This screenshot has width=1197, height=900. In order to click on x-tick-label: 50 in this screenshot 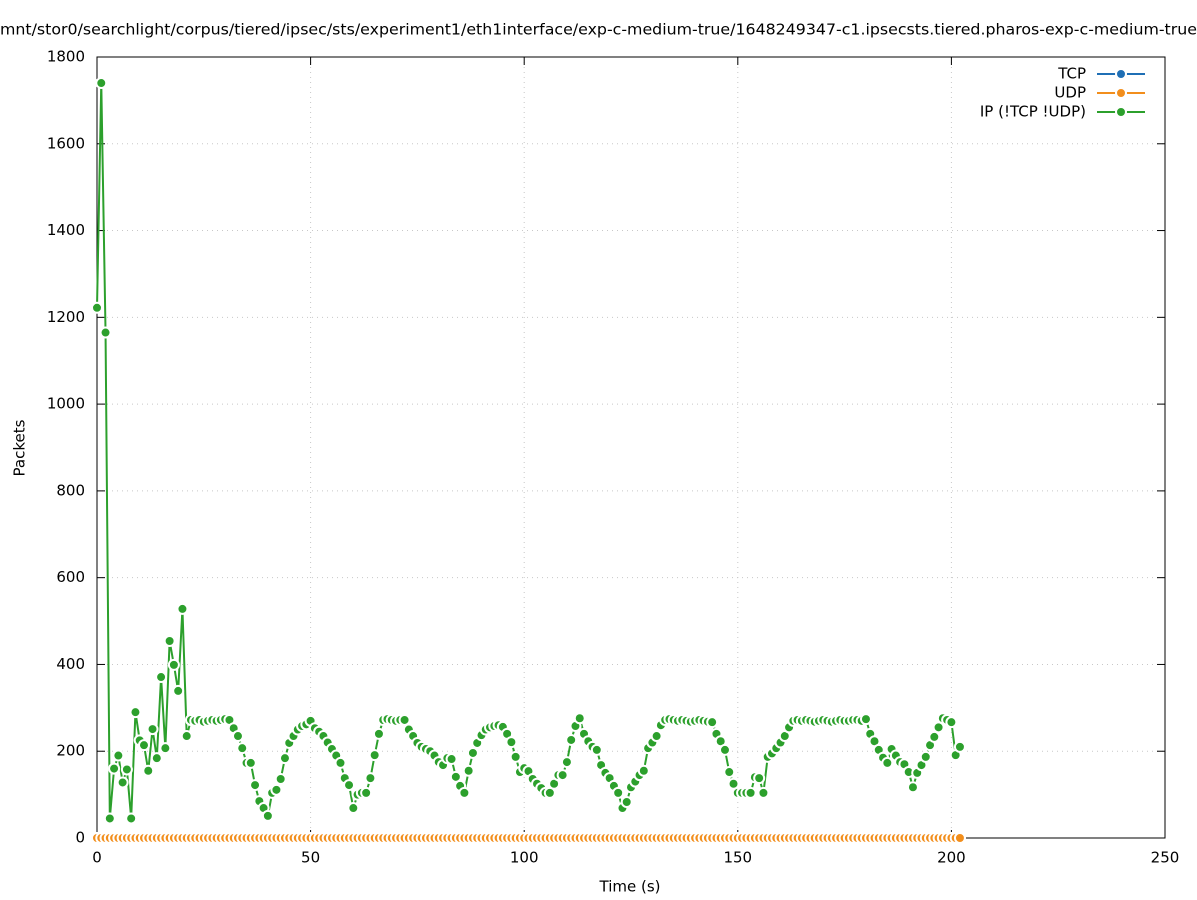, I will do `click(310, 858)`.